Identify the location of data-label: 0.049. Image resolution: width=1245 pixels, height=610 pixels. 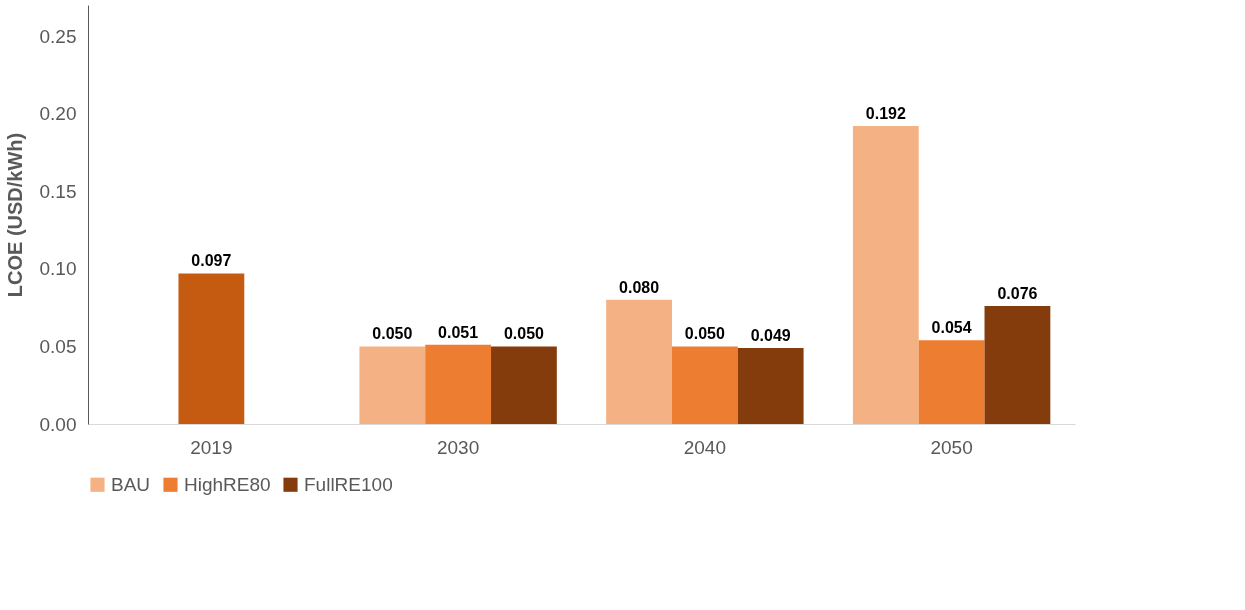
(770, 335).